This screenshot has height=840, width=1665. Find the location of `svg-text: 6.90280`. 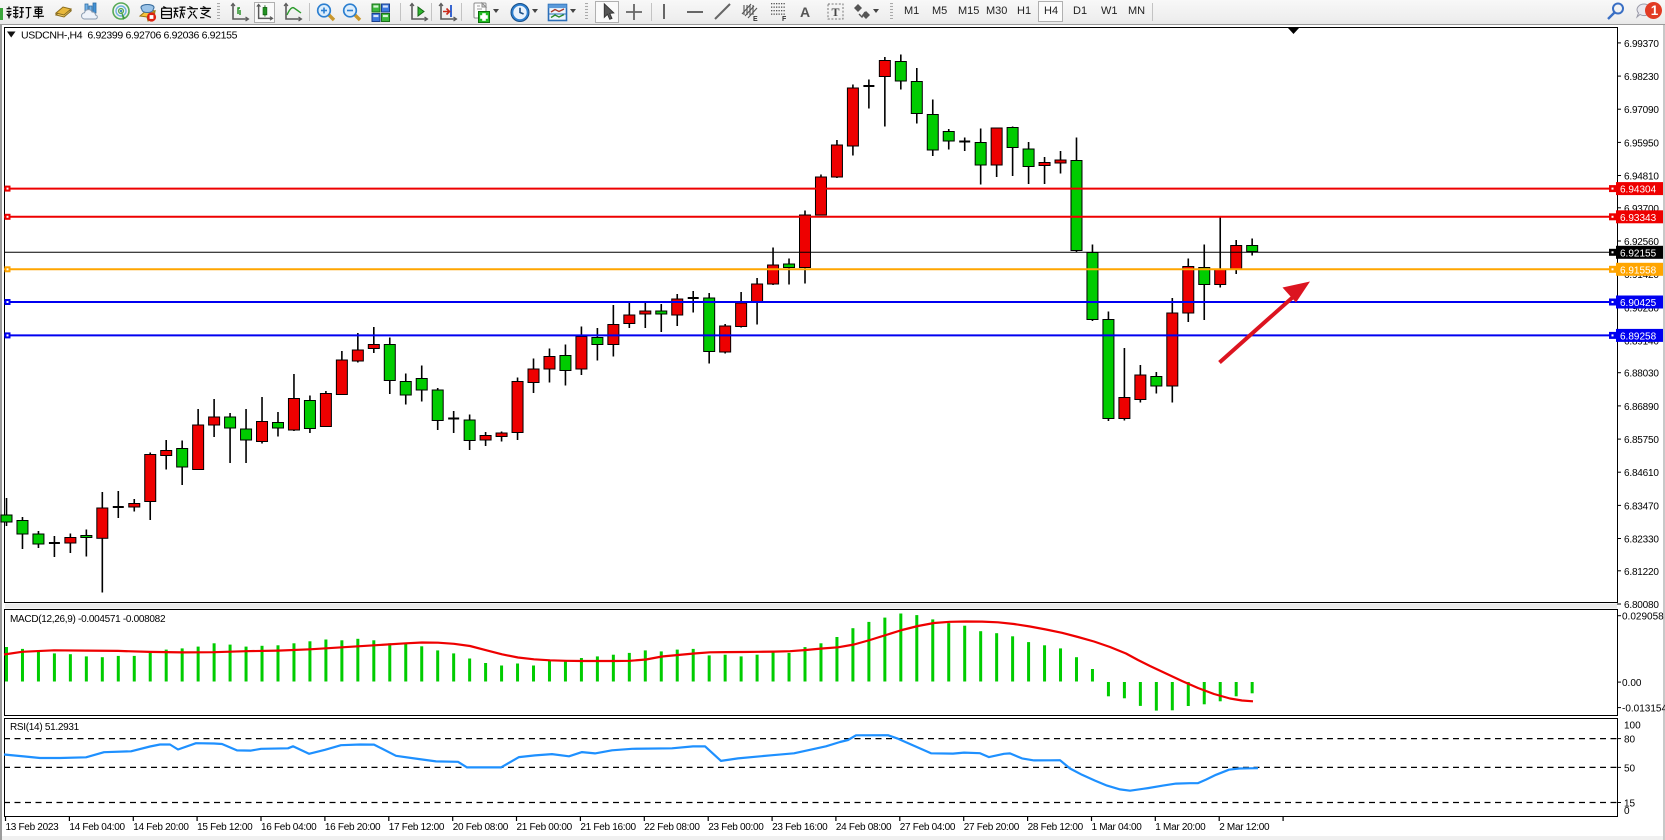

svg-text: 6.90280 is located at coordinates (1641, 308).